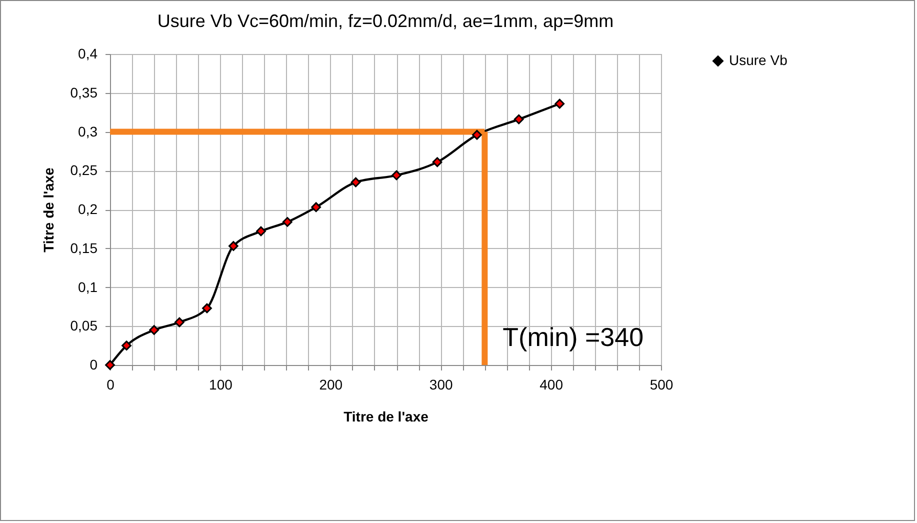 Image resolution: width=917 pixels, height=523 pixels. What do you see at coordinates (331, 384) in the screenshot?
I see `x-tick-label: 200` at bounding box center [331, 384].